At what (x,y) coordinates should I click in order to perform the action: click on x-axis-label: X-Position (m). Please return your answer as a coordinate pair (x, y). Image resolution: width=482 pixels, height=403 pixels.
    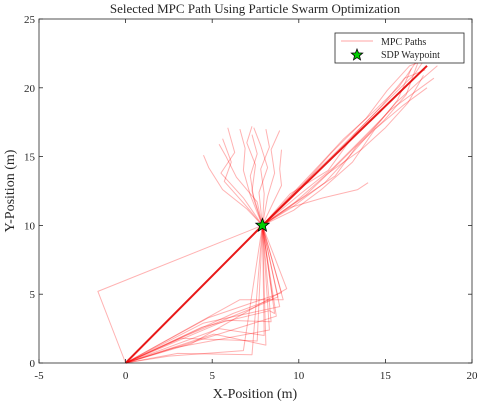
    Looking at the image, I should click on (255, 394).